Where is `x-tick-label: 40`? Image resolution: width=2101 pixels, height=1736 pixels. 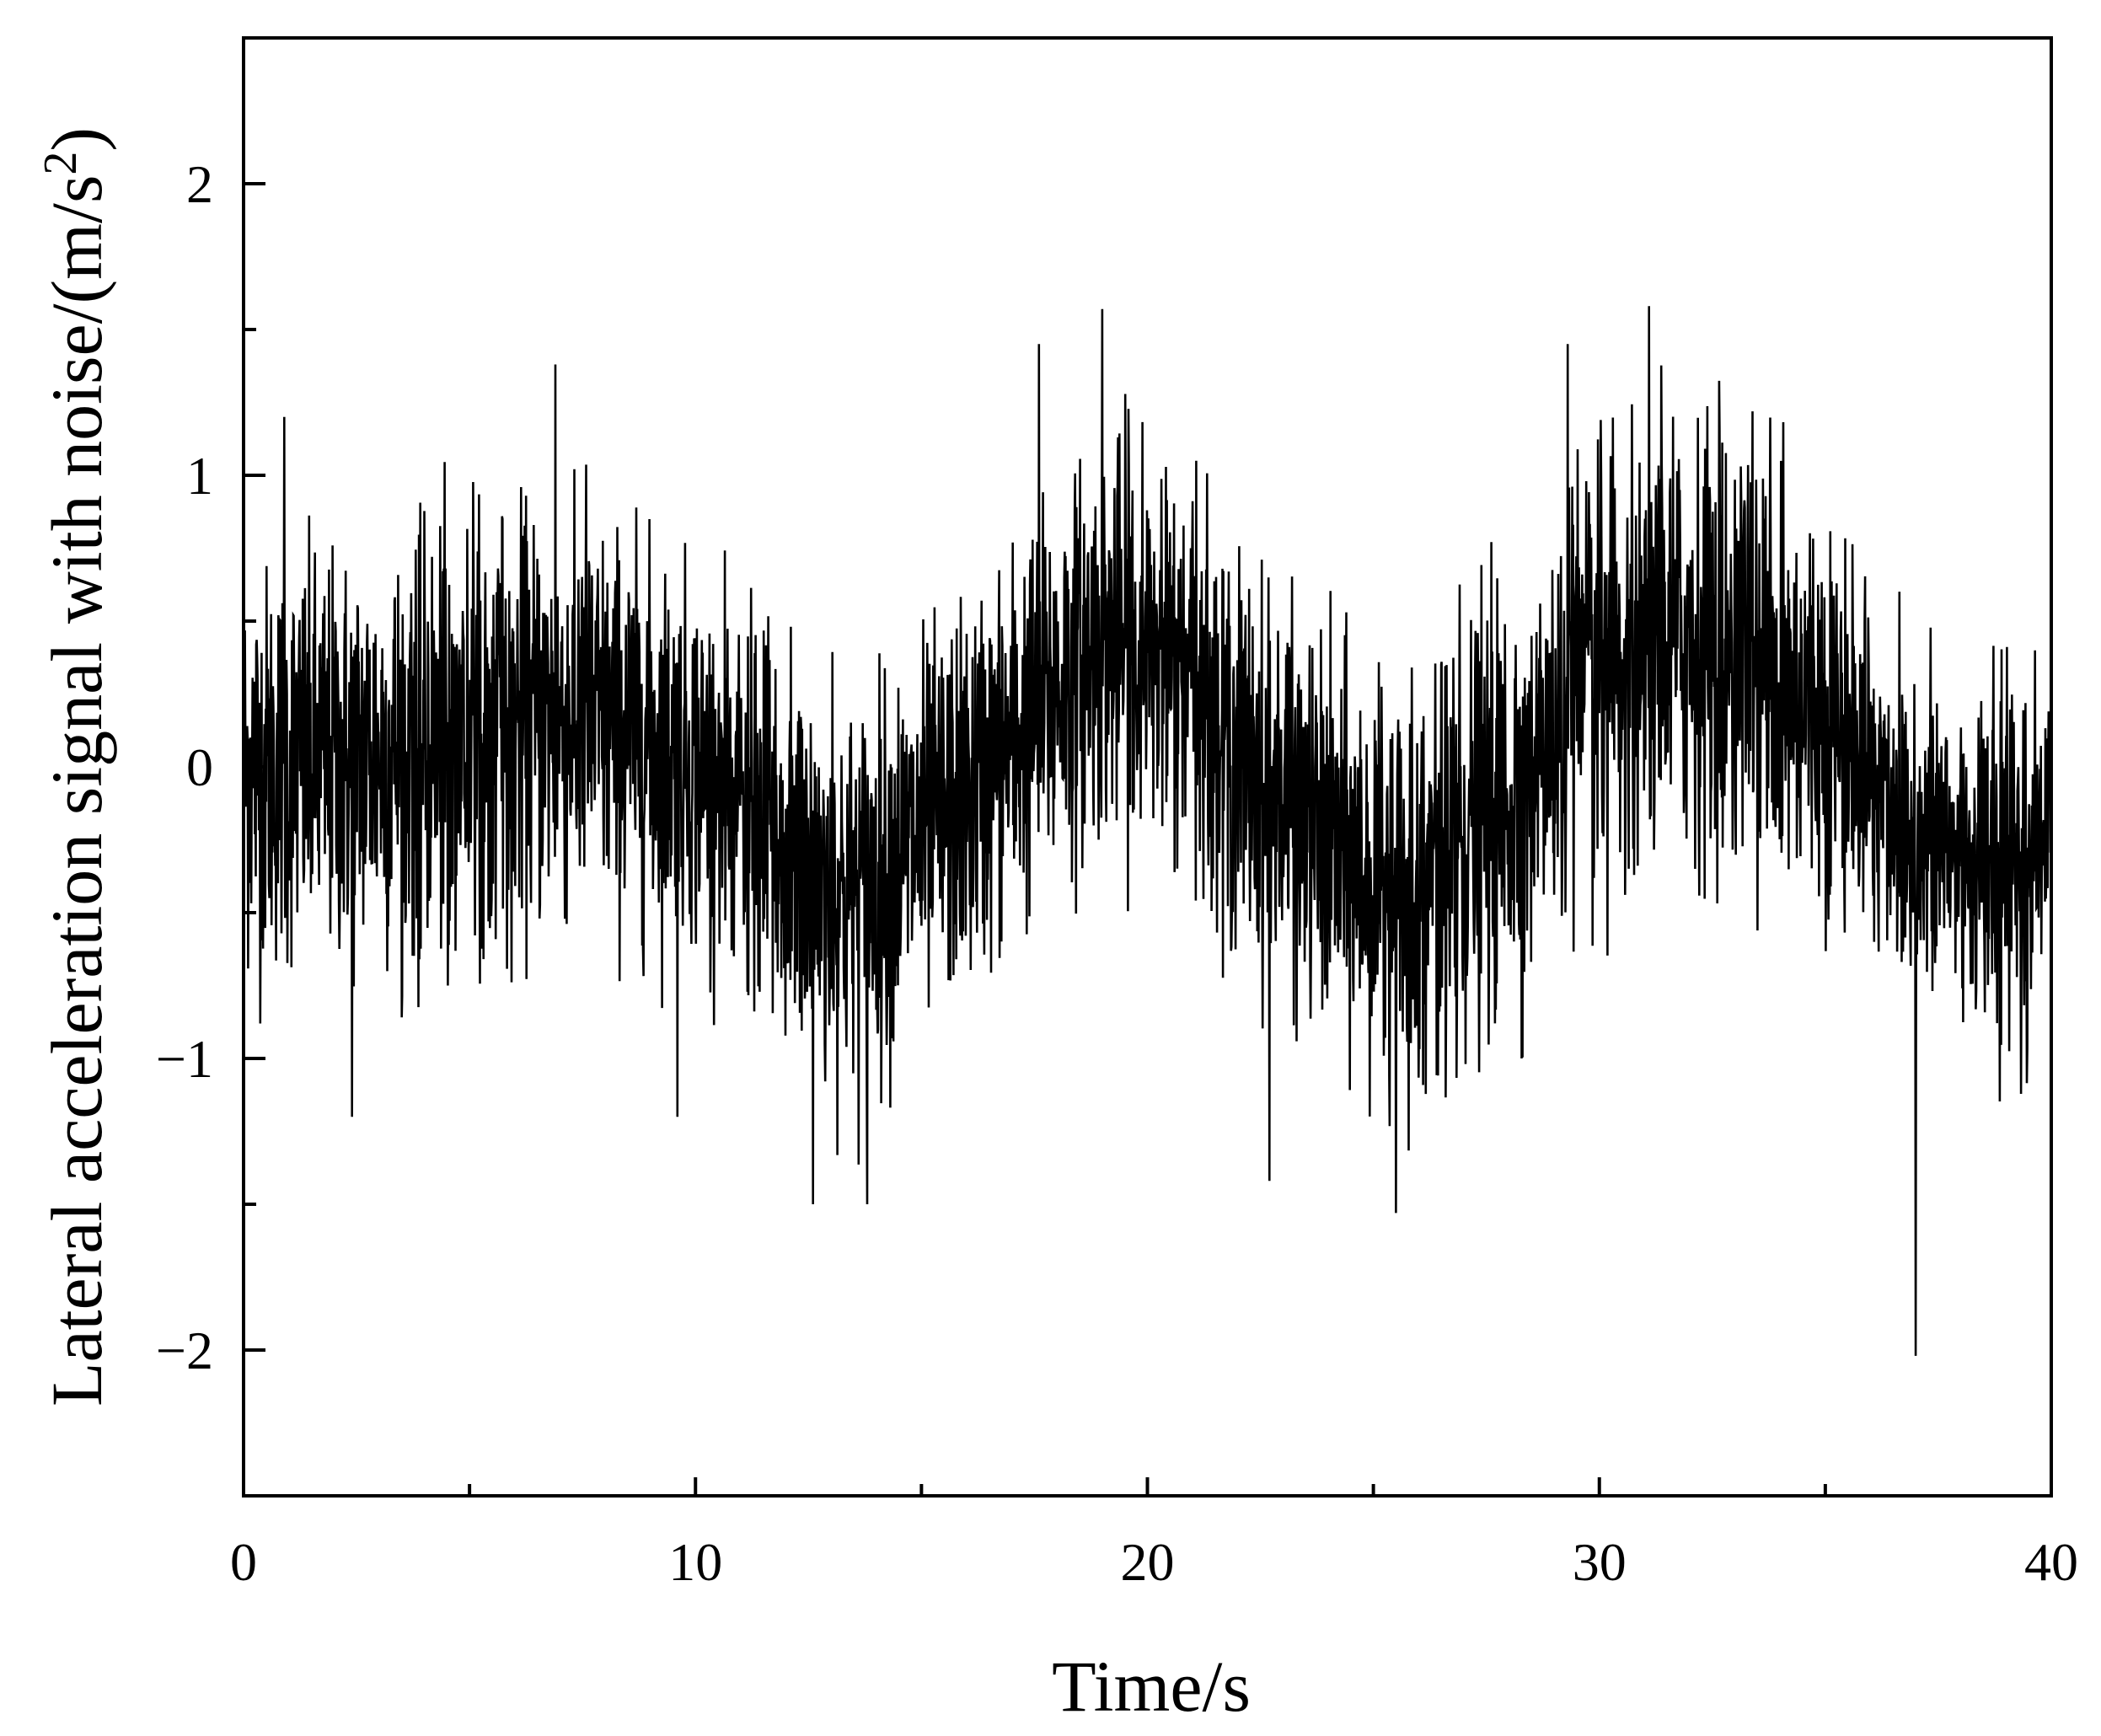 x-tick-label: 40 is located at coordinates (2051, 1562).